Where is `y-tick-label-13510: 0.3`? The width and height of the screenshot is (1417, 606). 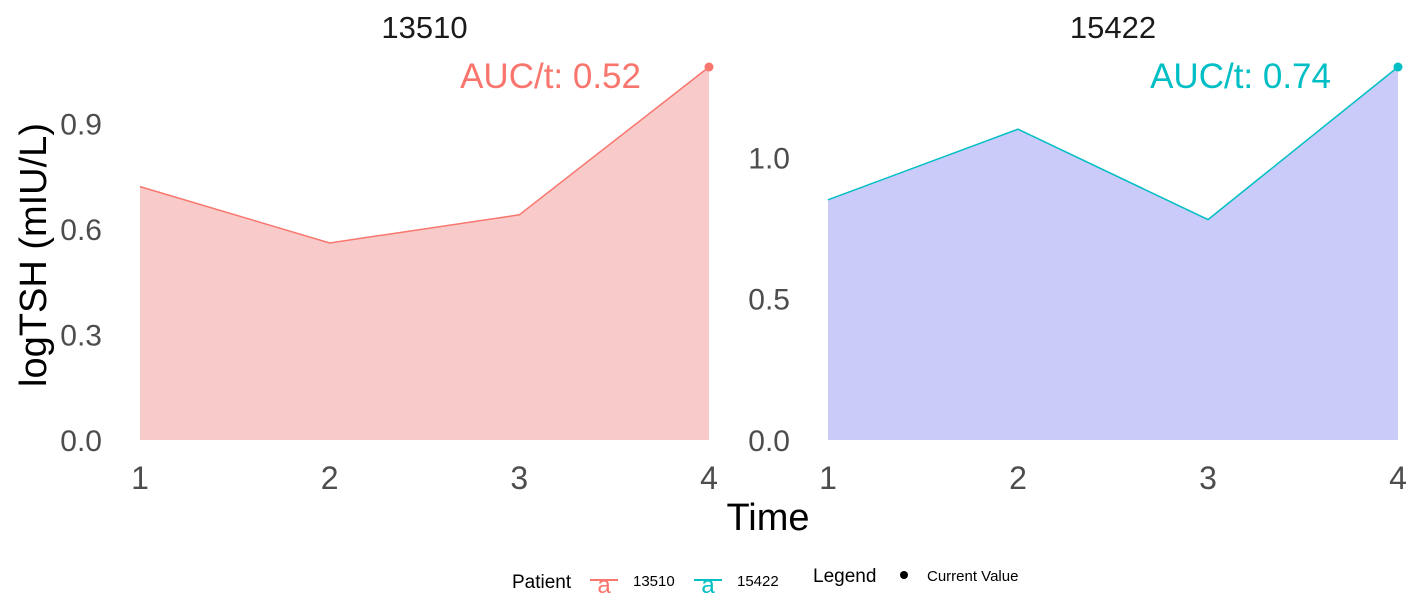
y-tick-label-13510: 0.3 is located at coordinates (81, 335).